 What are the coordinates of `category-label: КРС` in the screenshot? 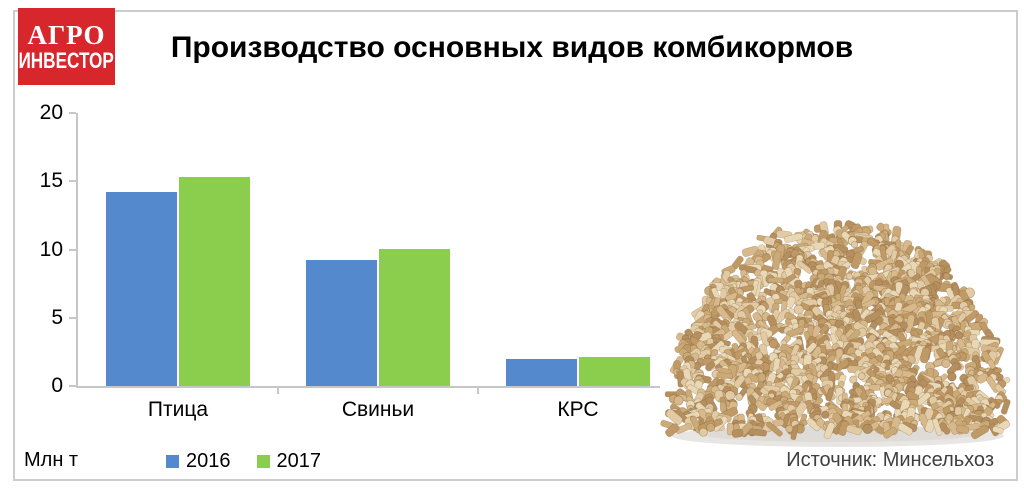 It's located at (578, 409).